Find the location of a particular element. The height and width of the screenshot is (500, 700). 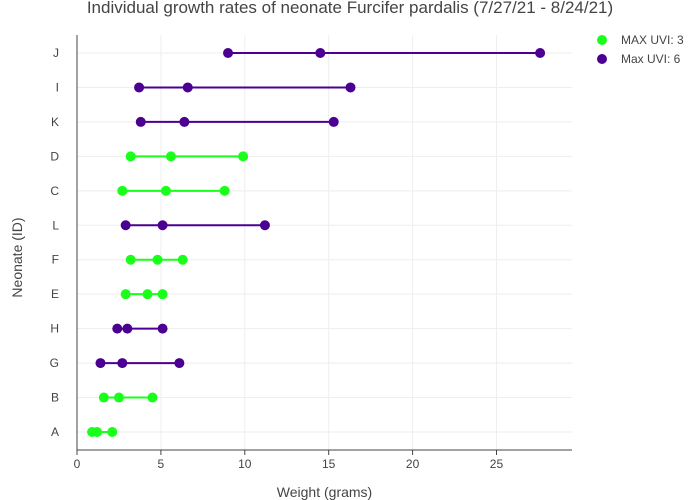

y-tick-label: H is located at coordinates (54, 329).